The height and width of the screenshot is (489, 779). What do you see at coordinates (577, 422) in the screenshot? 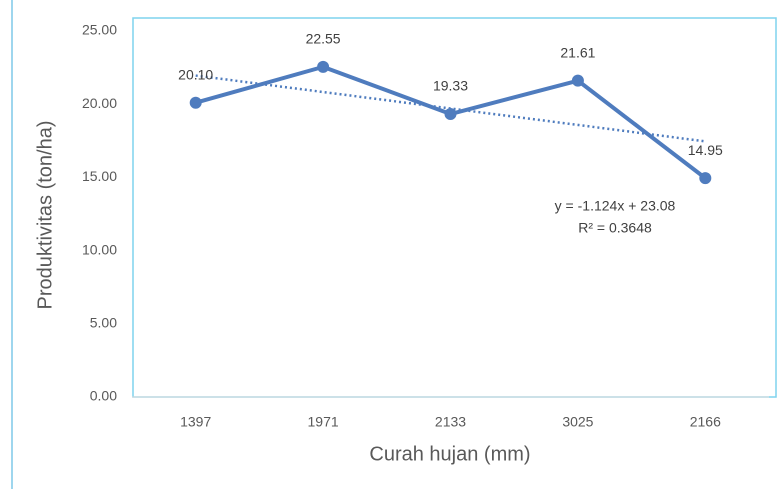
I see `x-tick-label: 3025` at bounding box center [577, 422].